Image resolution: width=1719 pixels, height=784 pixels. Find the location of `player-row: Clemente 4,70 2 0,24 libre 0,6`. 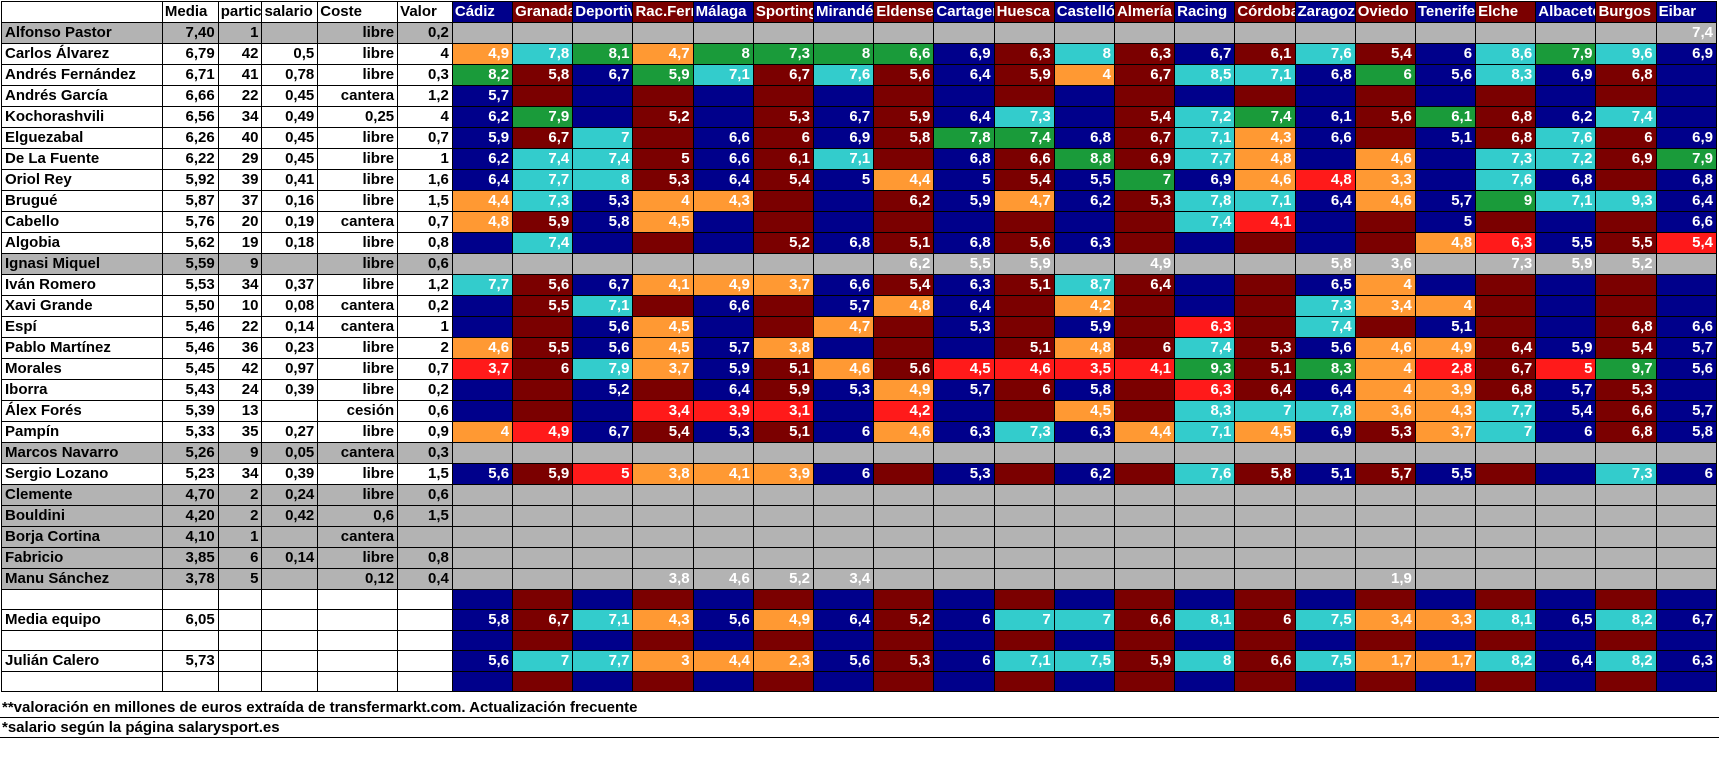

player-row: Clemente 4,70 2 0,24 libre 0,6 is located at coordinates (859, 495).